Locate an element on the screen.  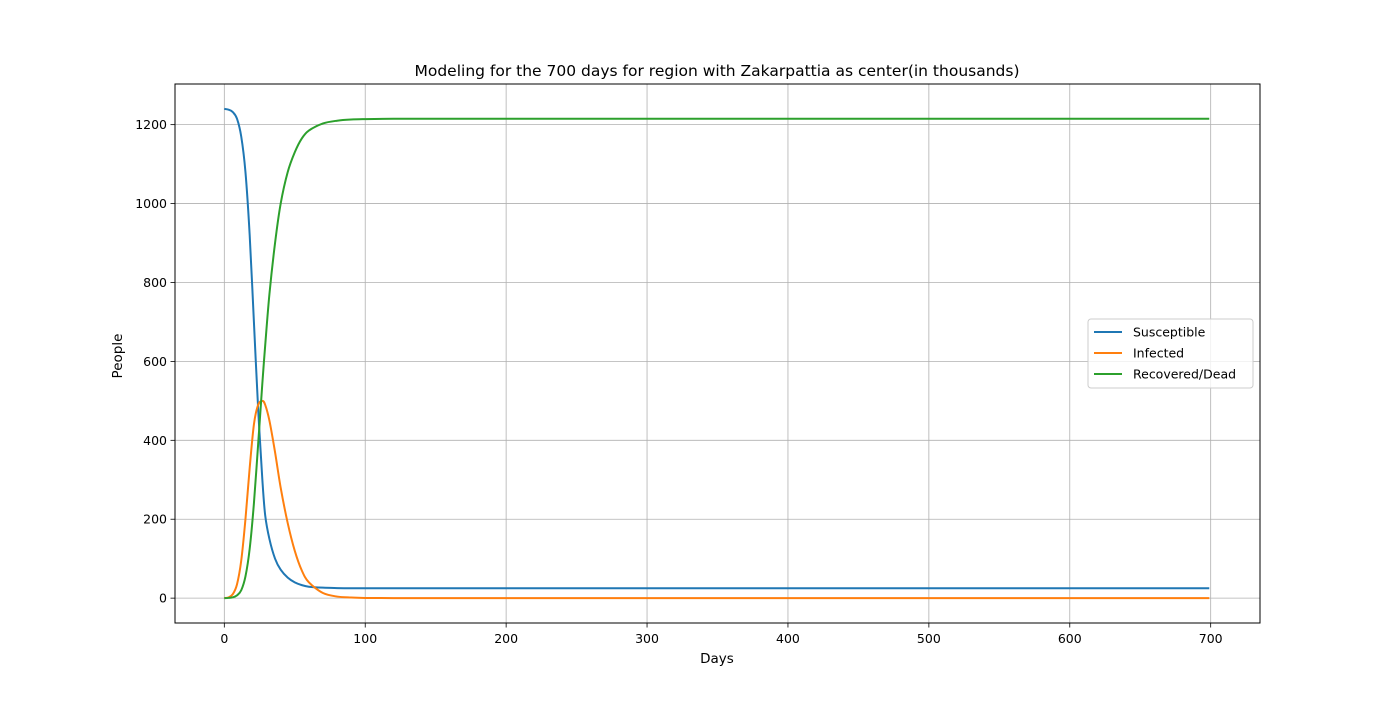
x-tick-label: 700 is located at coordinates (1211, 638).